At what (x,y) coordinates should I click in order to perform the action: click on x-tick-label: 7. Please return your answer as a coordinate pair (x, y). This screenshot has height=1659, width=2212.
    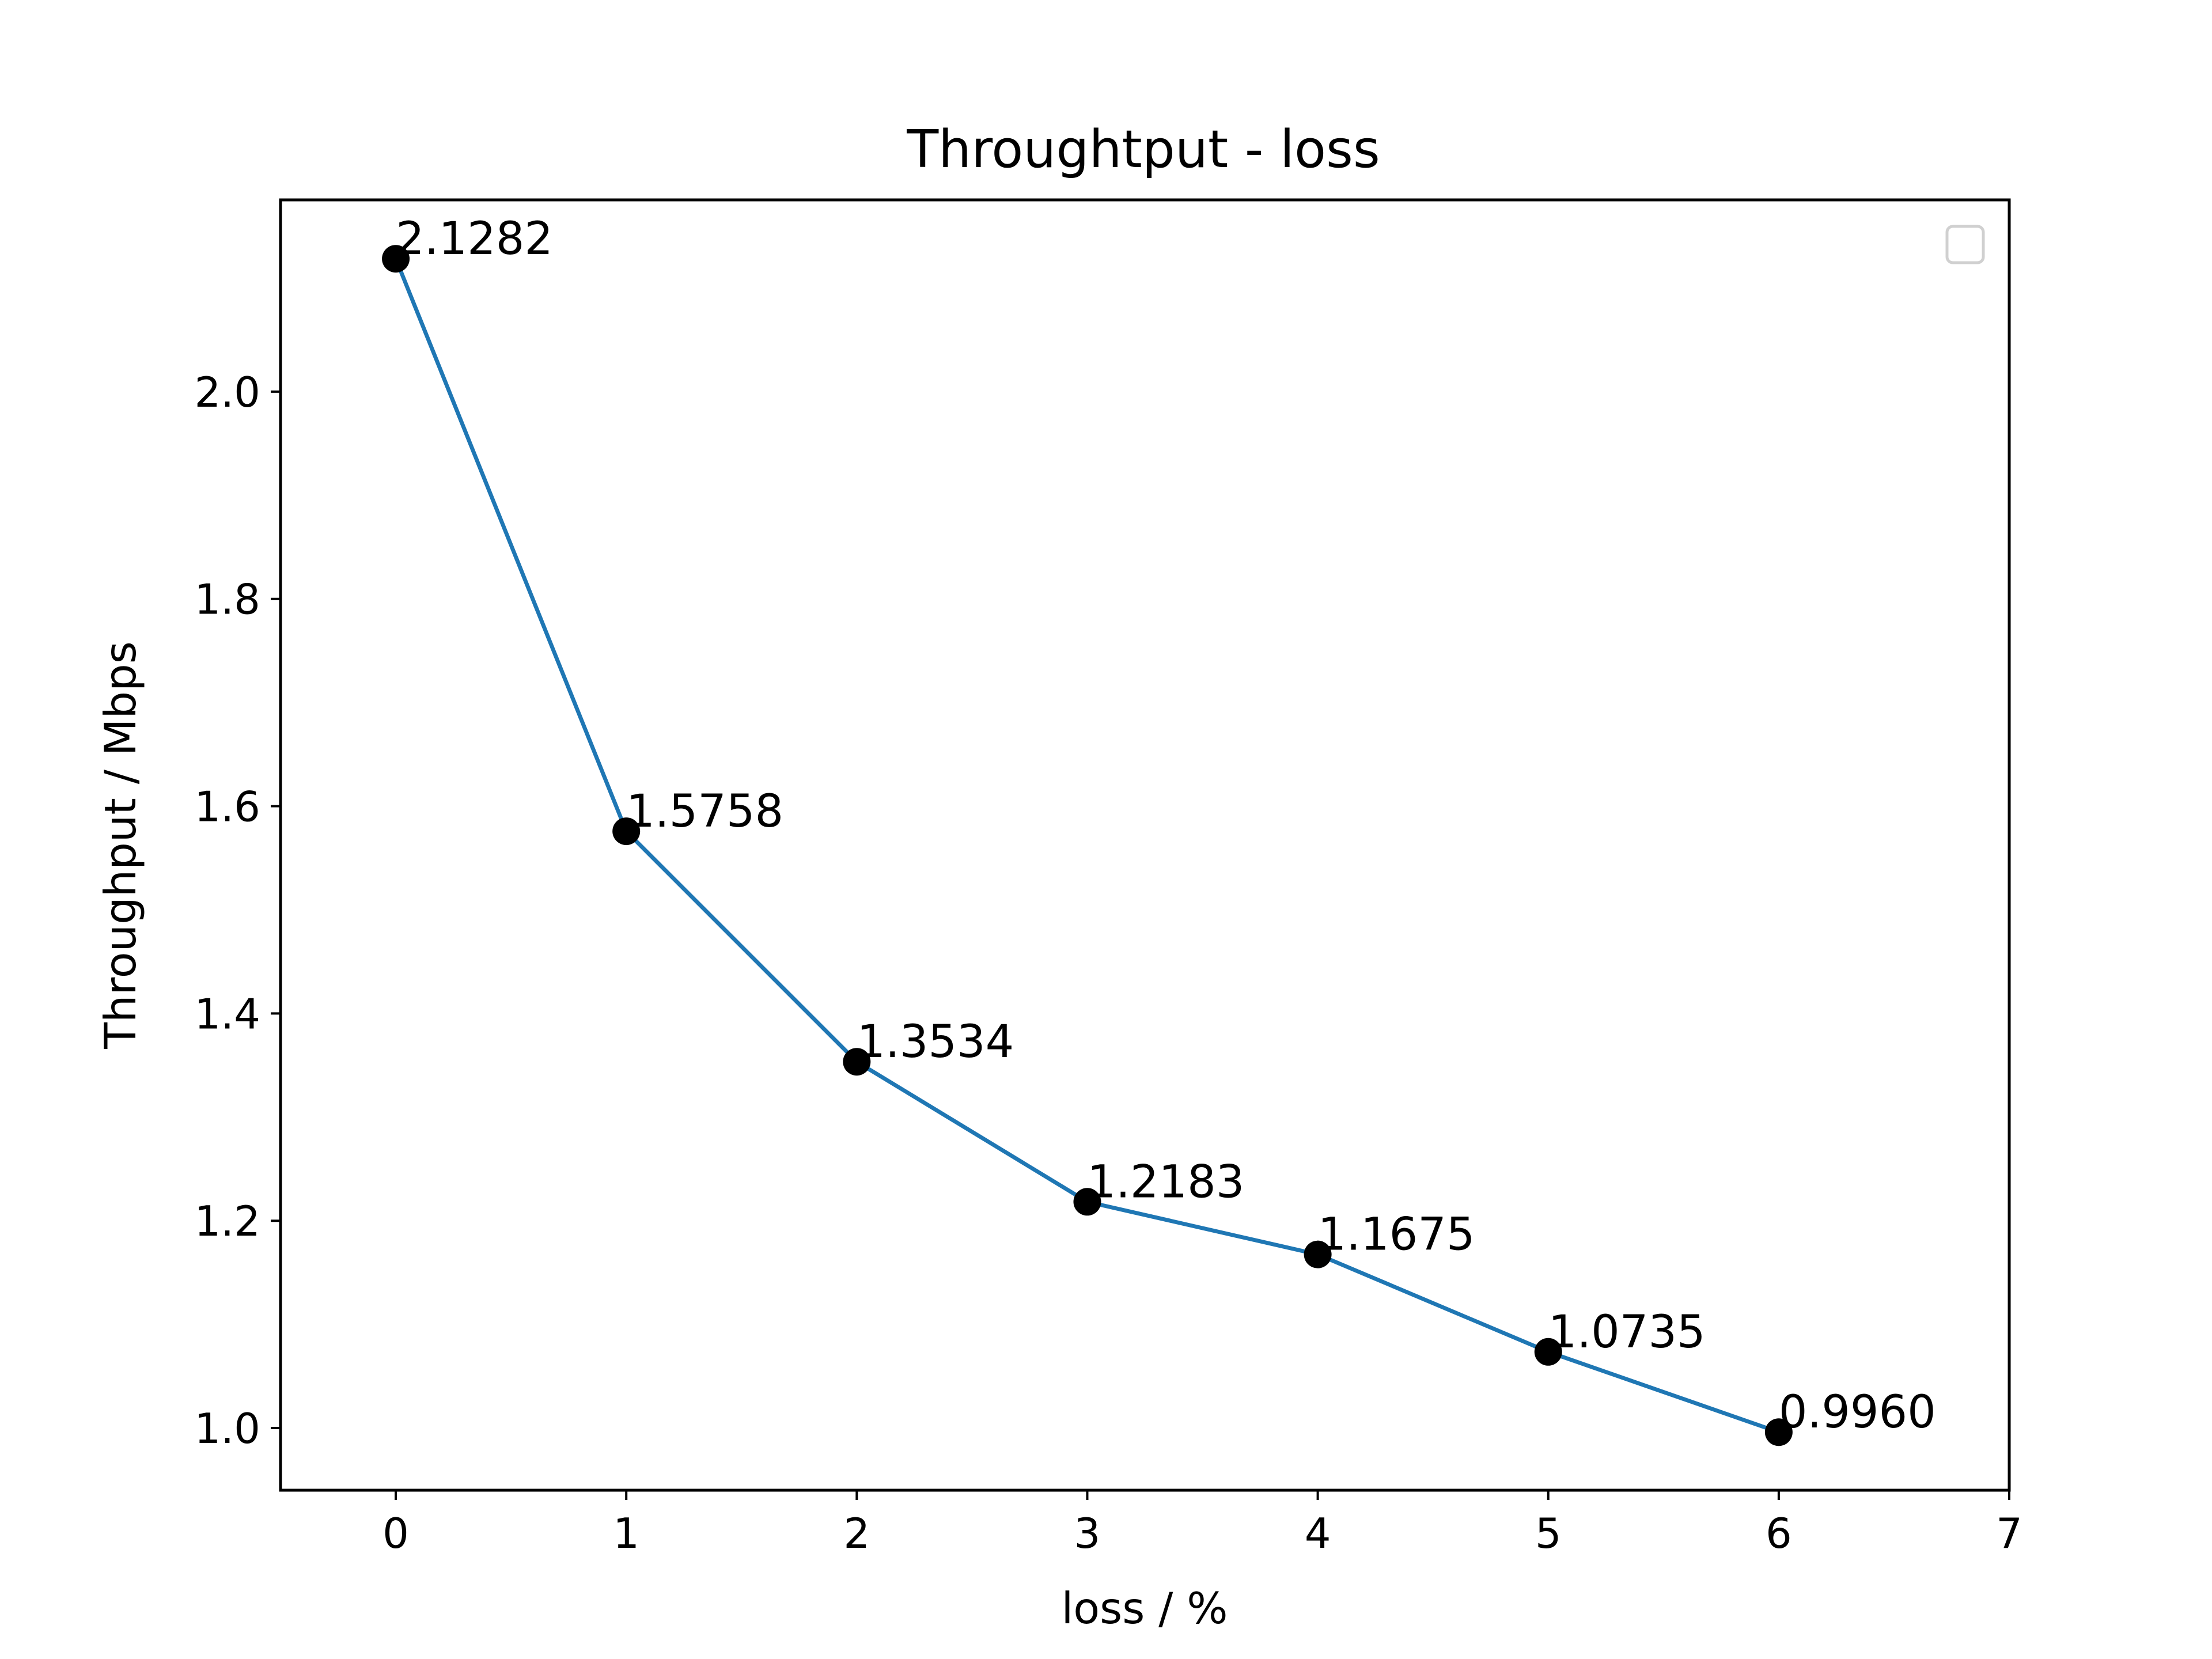
    Looking at the image, I should click on (2009, 1533).